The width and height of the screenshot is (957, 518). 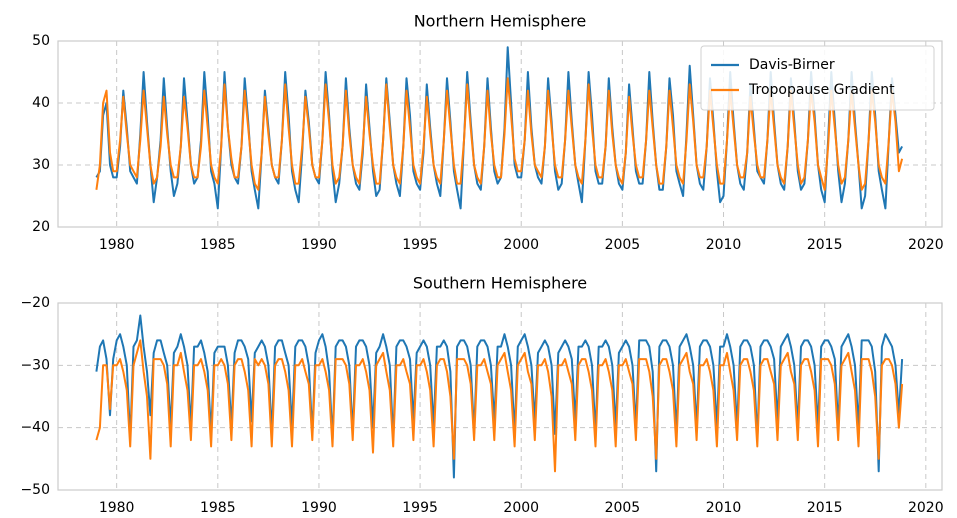 What do you see at coordinates (792, 65) in the screenshot?
I see `legend-label: Davis-Birner` at bounding box center [792, 65].